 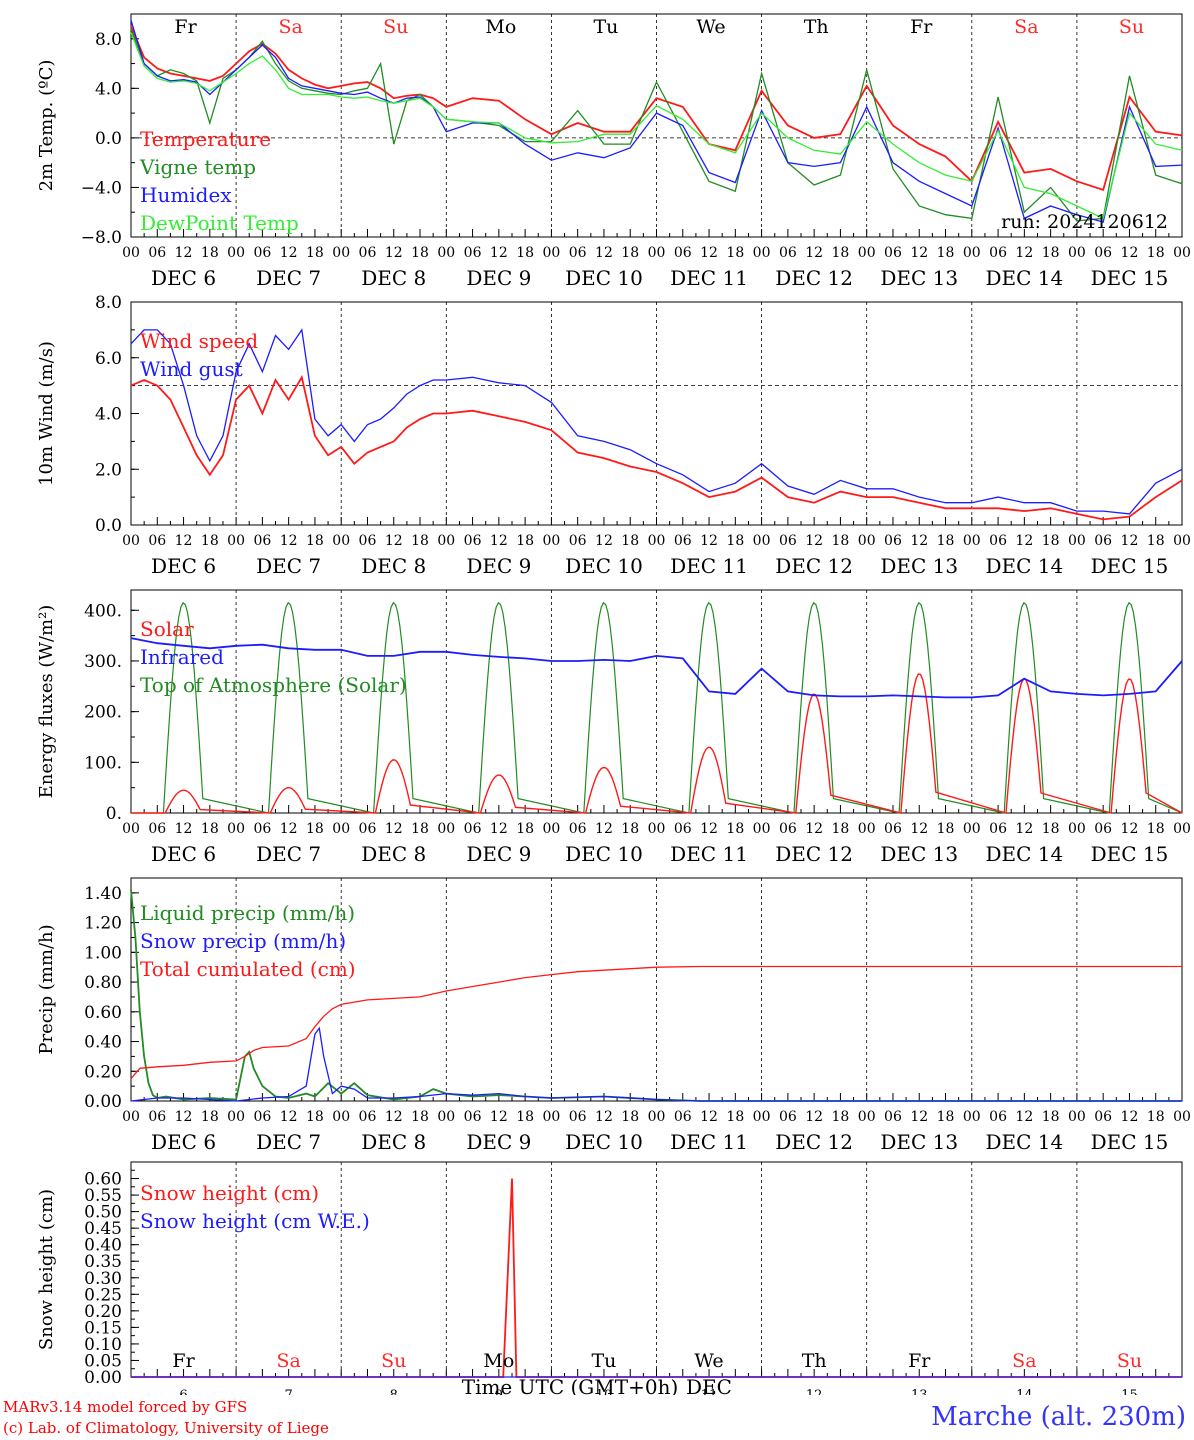 I want to click on panel5-ylabel: Snow height (cm), so click(x=46, y=1269).